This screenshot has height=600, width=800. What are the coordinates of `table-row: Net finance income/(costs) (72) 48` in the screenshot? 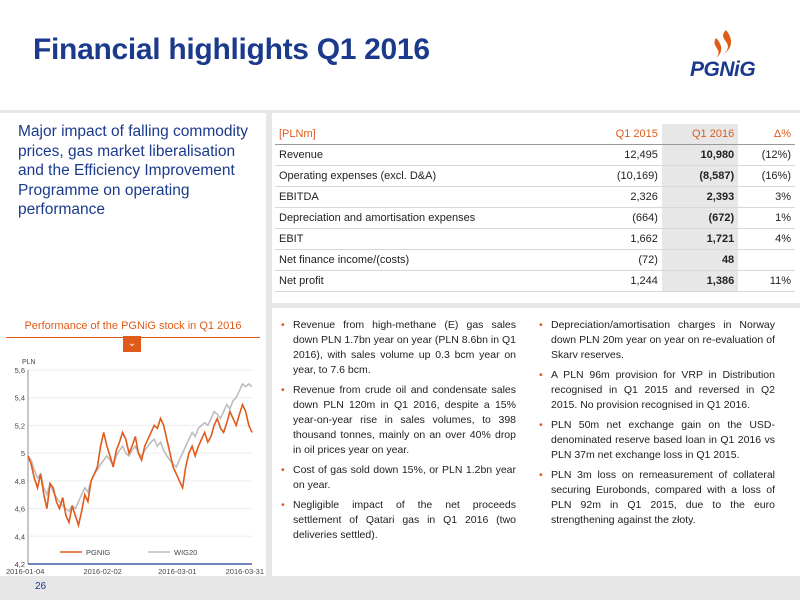 It's located at (535, 260).